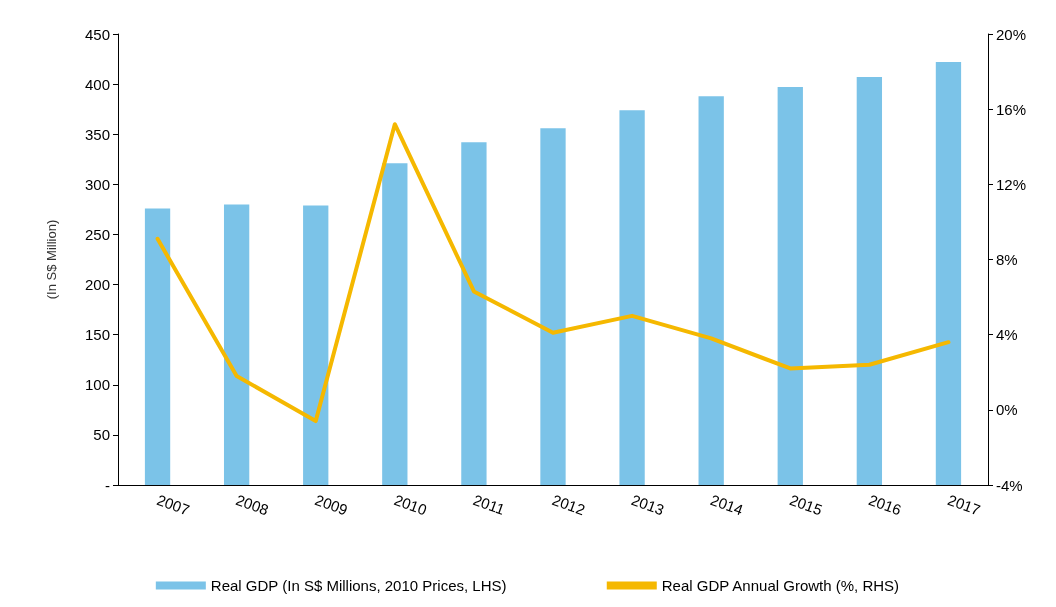 The image size is (1056, 607). I want to click on y-tick-label: 50, so click(101, 435).